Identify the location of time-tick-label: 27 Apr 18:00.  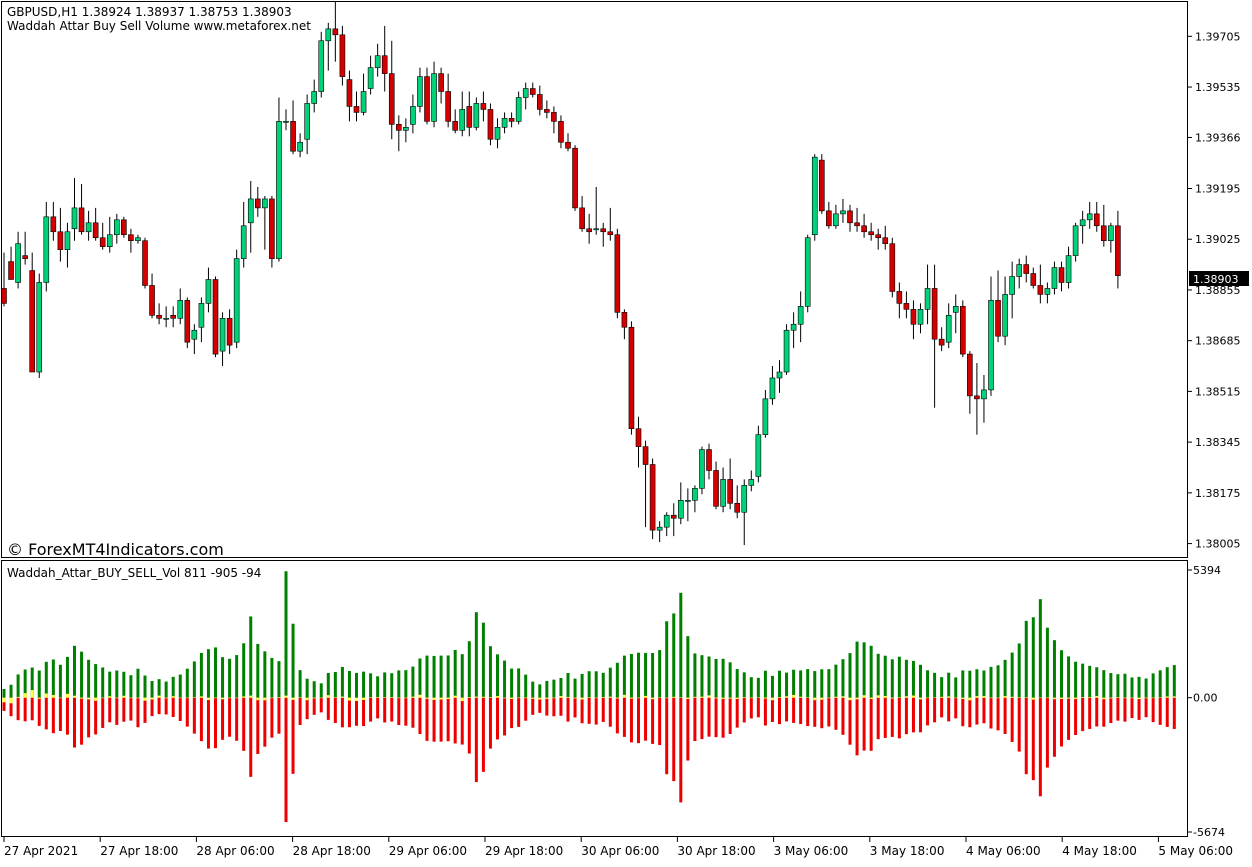
(139, 851).